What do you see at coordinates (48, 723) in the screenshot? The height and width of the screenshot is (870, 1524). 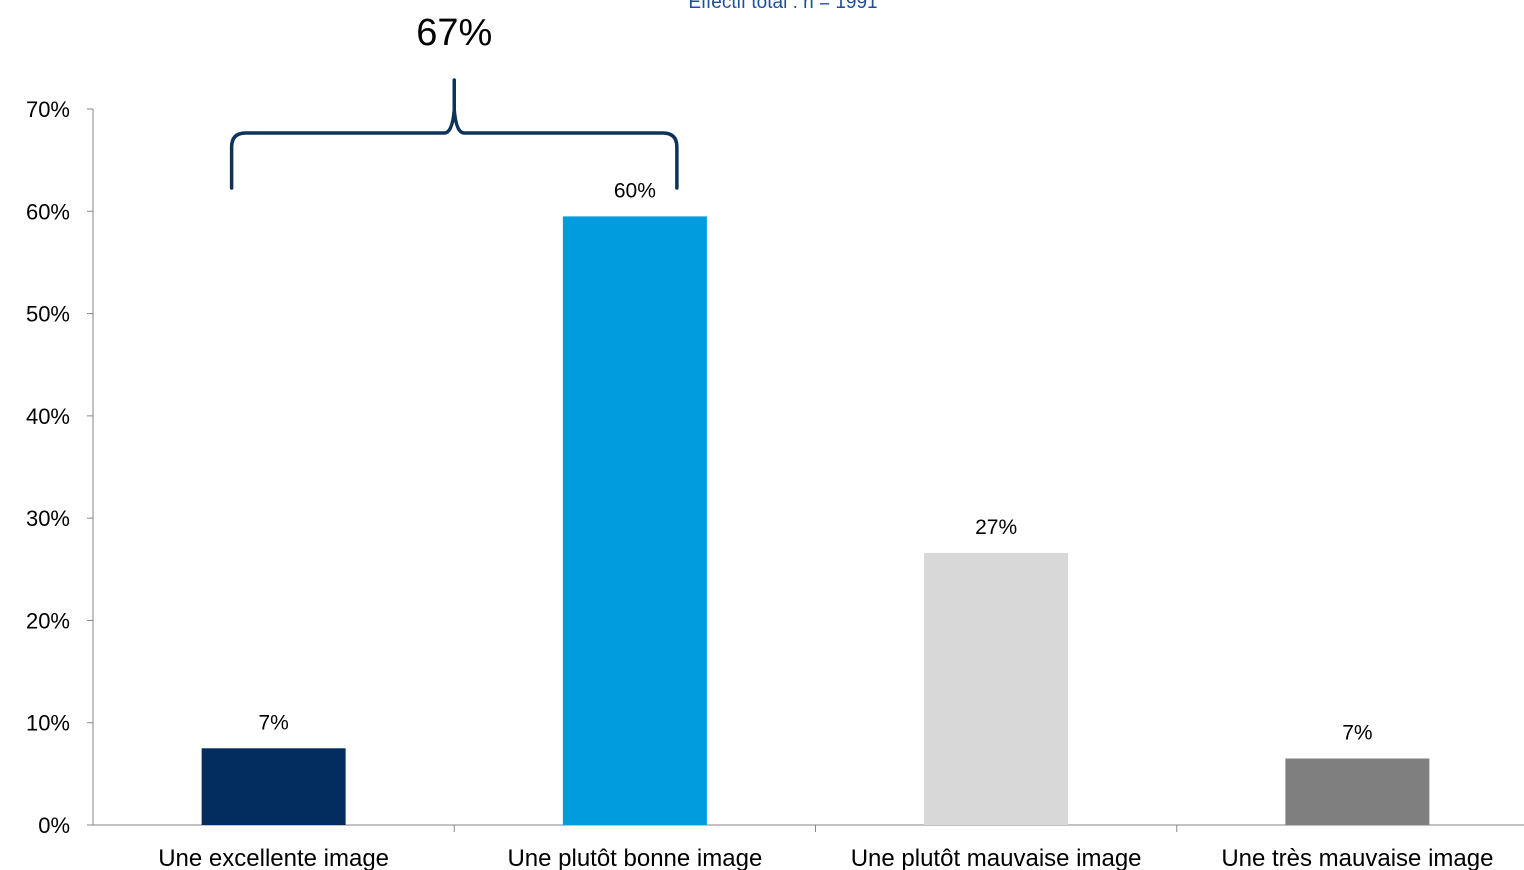 I see `y-tick-label: 10%` at bounding box center [48, 723].